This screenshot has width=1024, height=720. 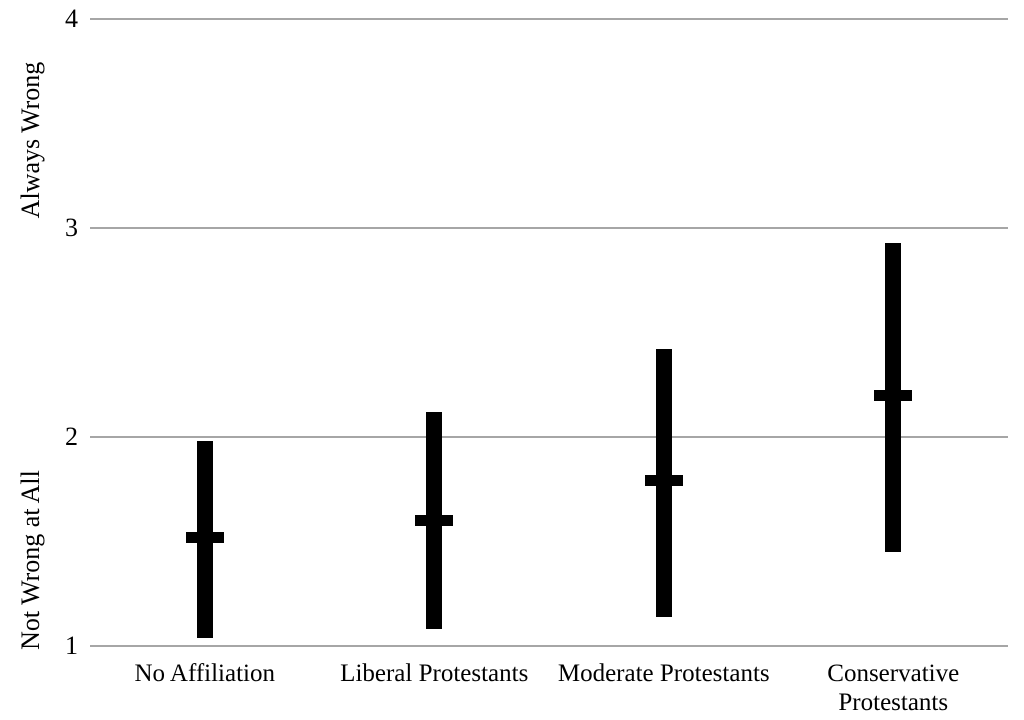 I want to click on x-category-label-text: No Affiliation, so click(x=204, y=673).